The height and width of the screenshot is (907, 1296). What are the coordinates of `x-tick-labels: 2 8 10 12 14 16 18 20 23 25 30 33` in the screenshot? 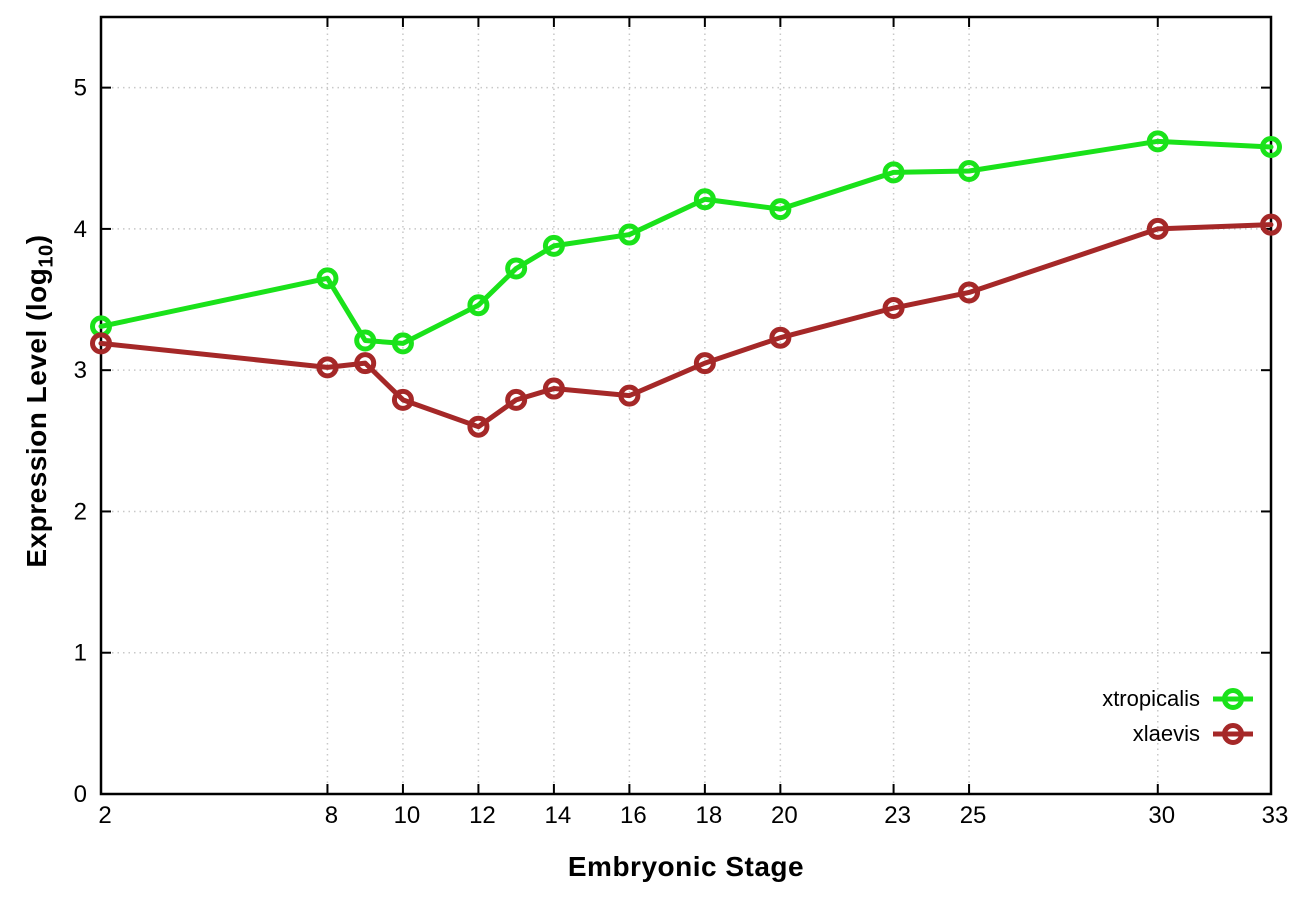 It's located at (693, 815).